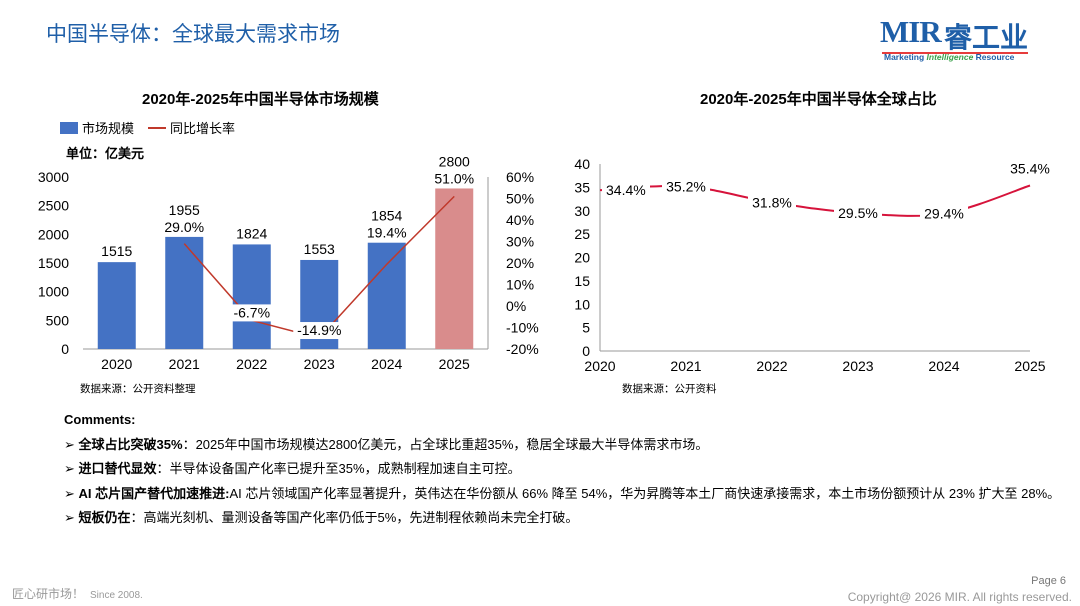  I want to click on comments-heading: Comments:, so click(100, 419).